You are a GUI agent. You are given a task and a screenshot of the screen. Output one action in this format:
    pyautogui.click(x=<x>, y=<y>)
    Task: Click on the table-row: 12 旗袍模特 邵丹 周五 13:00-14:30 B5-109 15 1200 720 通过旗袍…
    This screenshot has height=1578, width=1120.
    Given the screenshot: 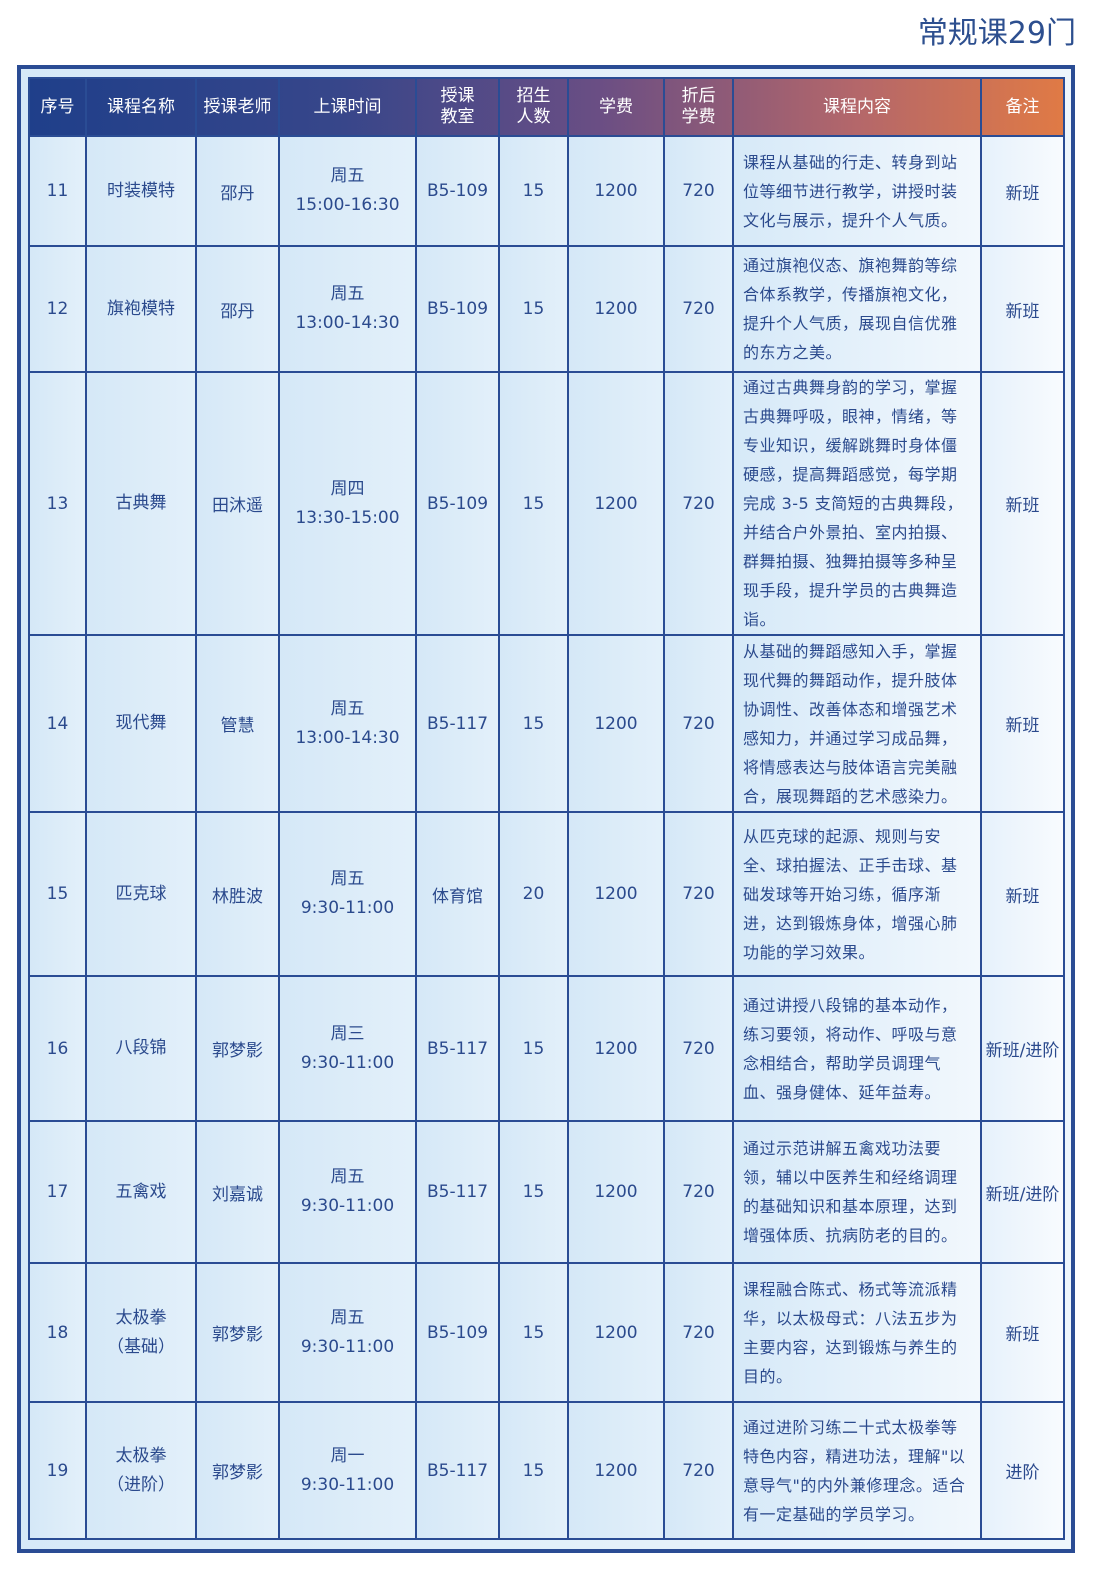 What is the action you would take?
    pyautogui.click(x=546, y=309)
    